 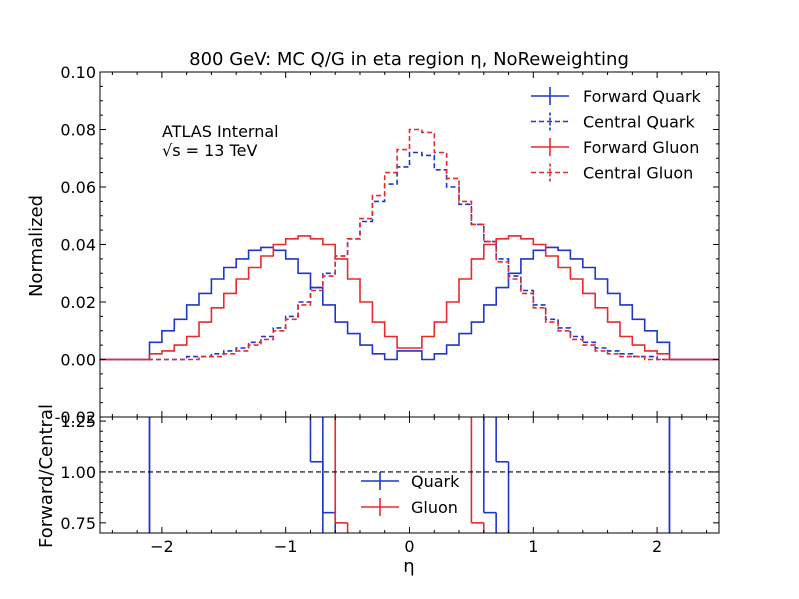 What do you see at coordinates (409, 303) in the screenshot?
I see `series-forward-quark-line` at bounding box center [409, 303].